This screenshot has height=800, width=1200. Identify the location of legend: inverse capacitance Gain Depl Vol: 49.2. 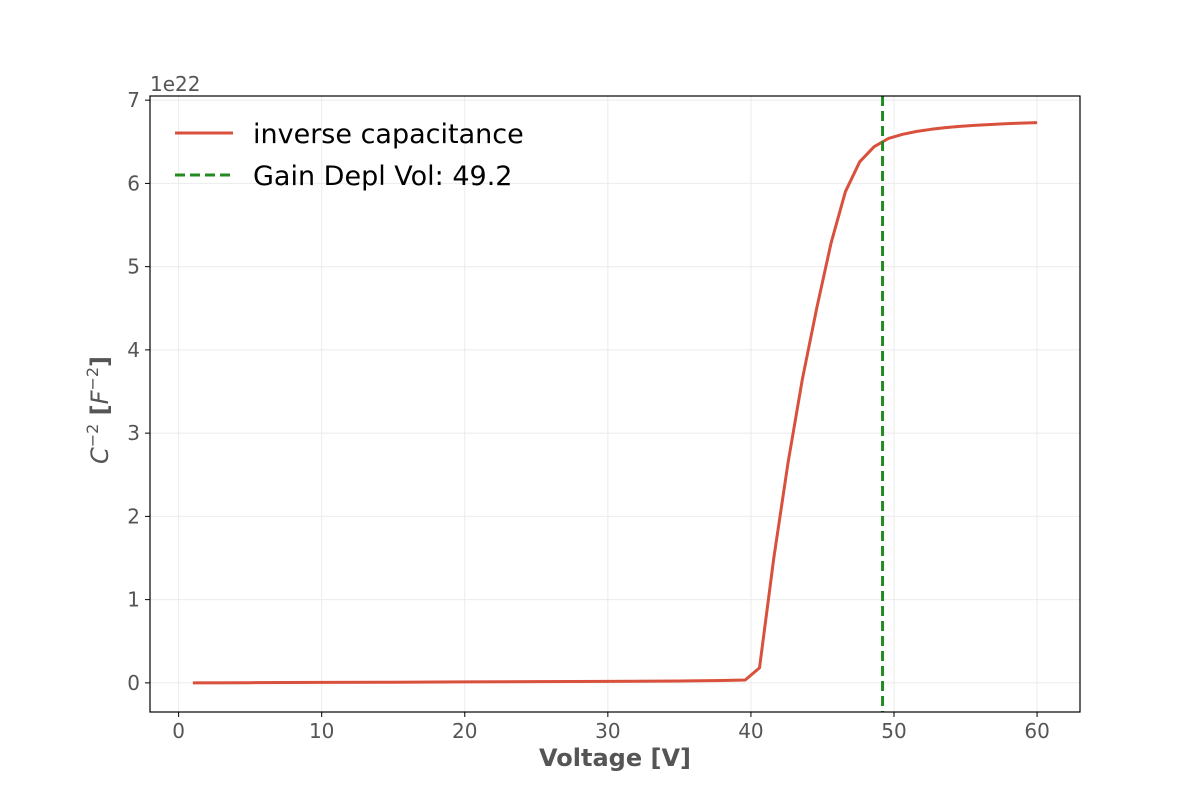
(349, 155).